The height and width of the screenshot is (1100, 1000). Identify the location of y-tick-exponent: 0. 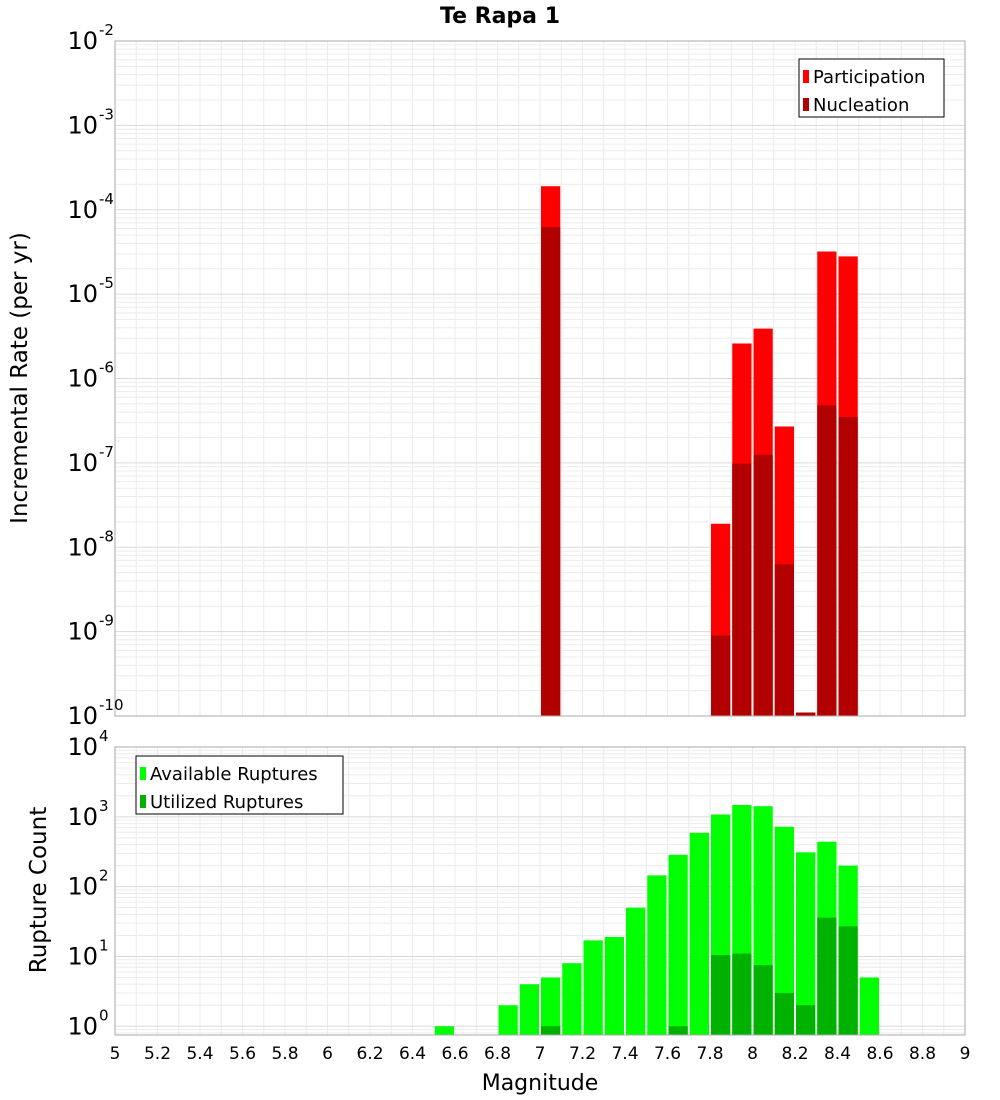
(104, 1015).